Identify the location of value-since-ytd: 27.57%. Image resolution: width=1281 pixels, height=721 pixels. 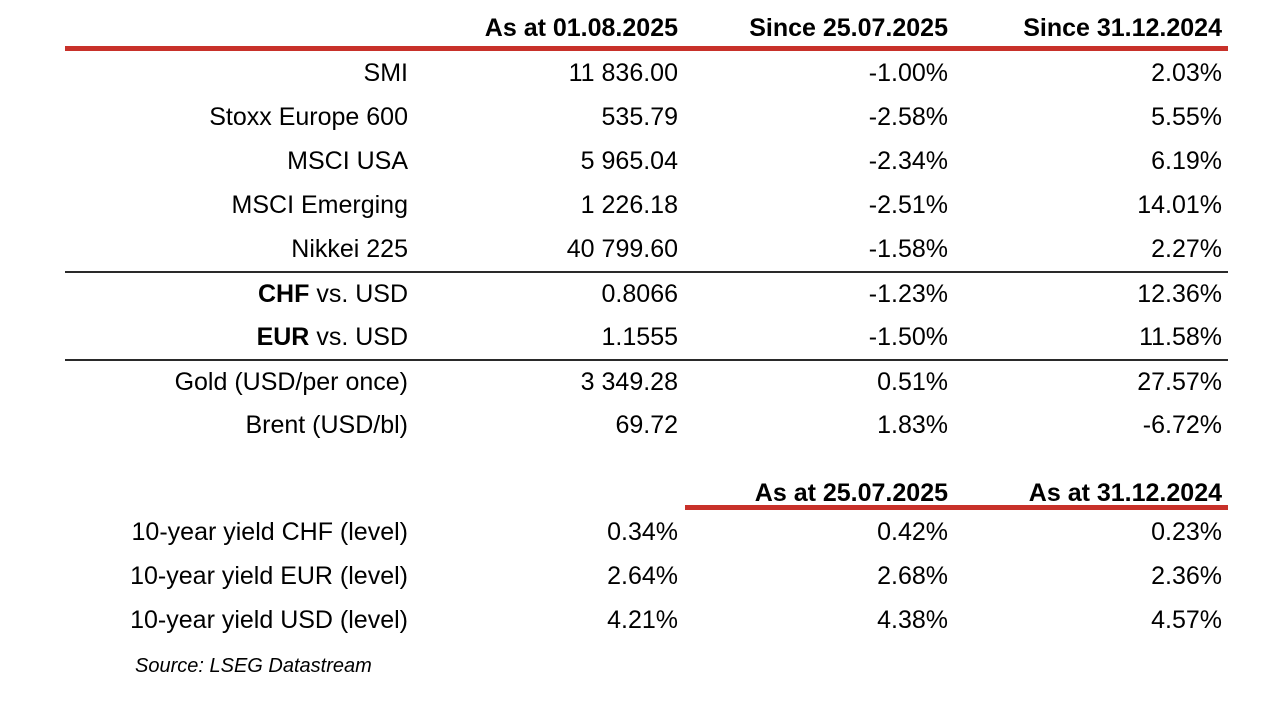
(1179, 381).